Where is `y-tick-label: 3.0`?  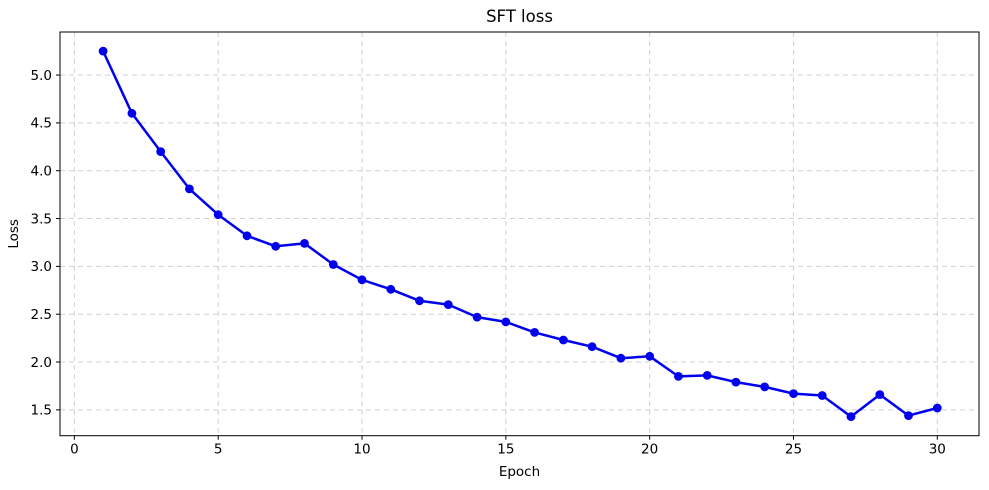
y-tick-label: 3.0 is located at coordinates (41, 267).